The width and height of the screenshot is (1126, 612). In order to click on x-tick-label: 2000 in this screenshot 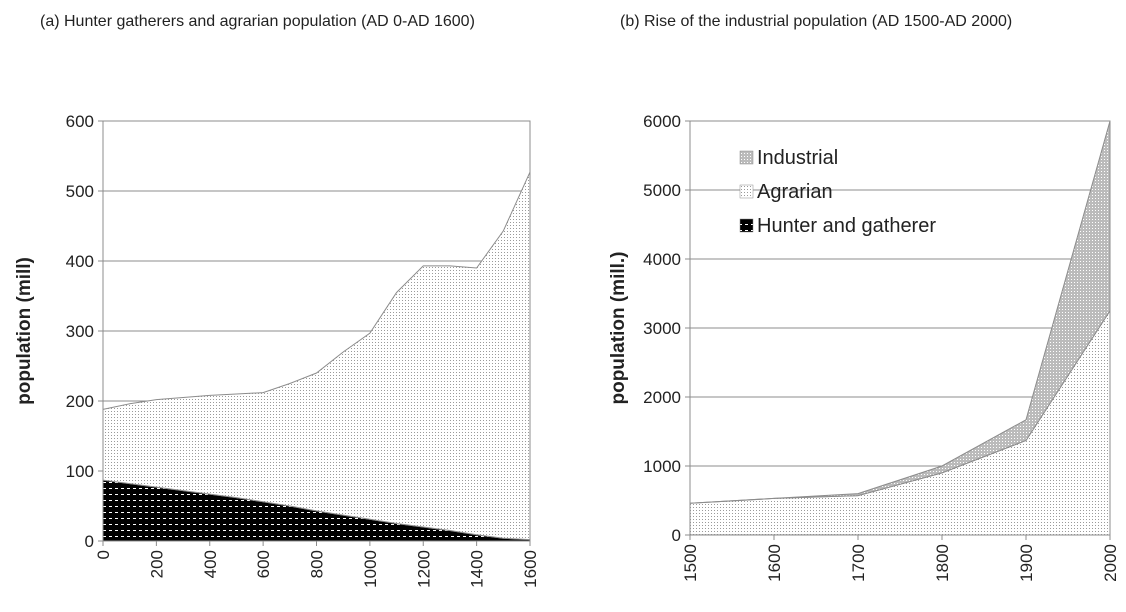, I will do `click(1110, 563)`.